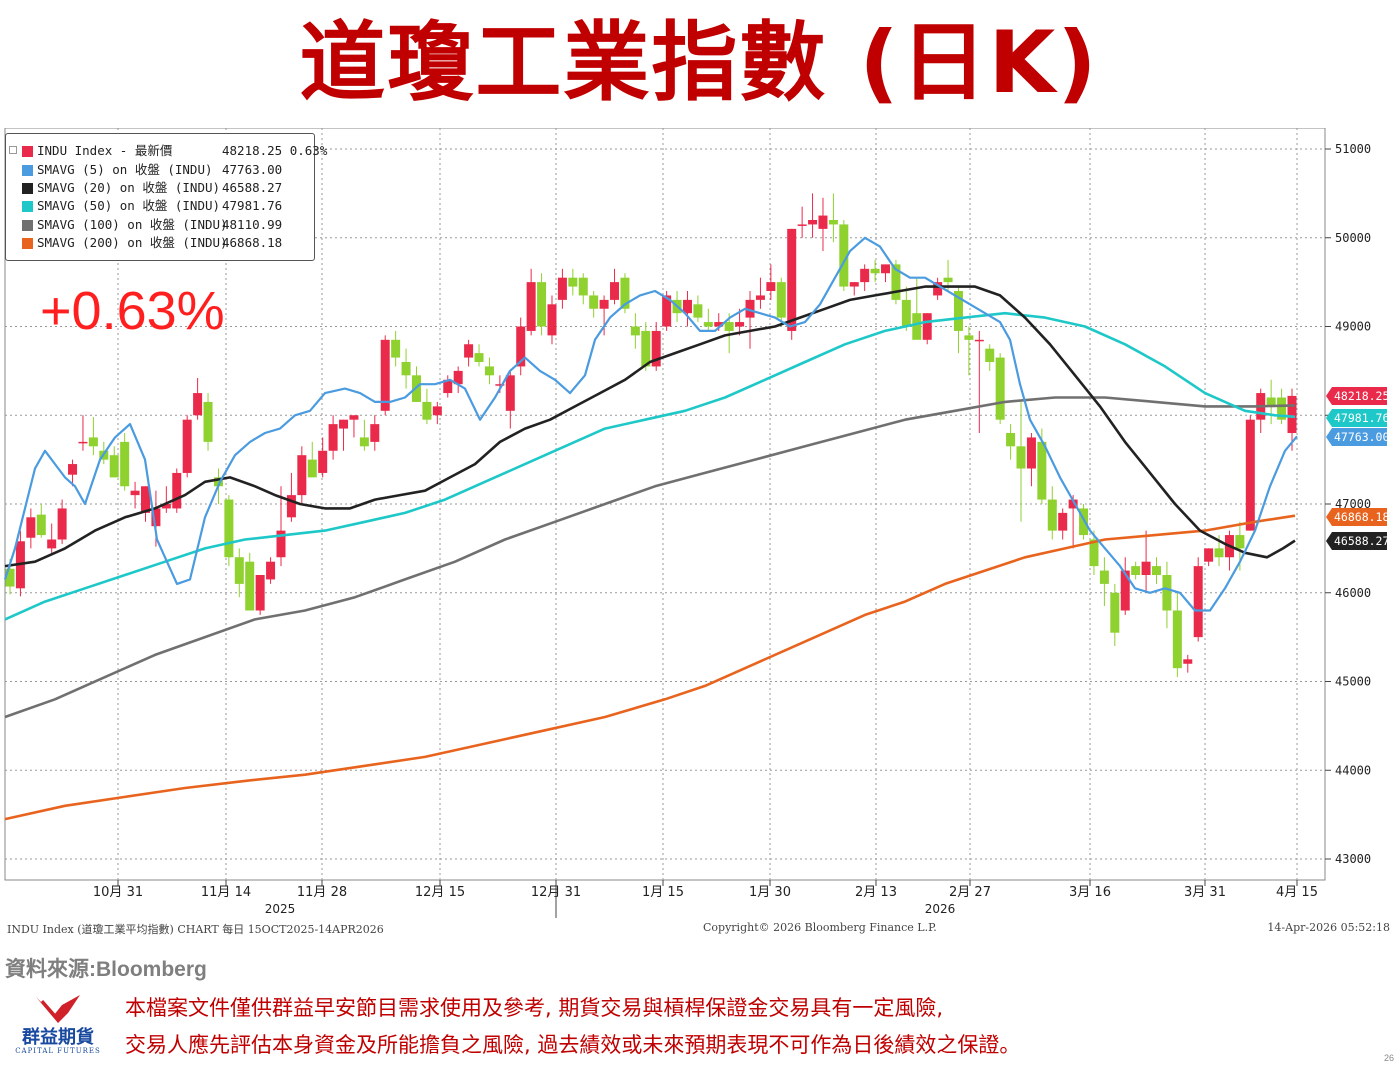 The image size is (1398, 1080). What do you see at coordinates (1353, 504) in the screenshot?
I see `y-tick-label: 47000` at bounding box center [1353, 504].